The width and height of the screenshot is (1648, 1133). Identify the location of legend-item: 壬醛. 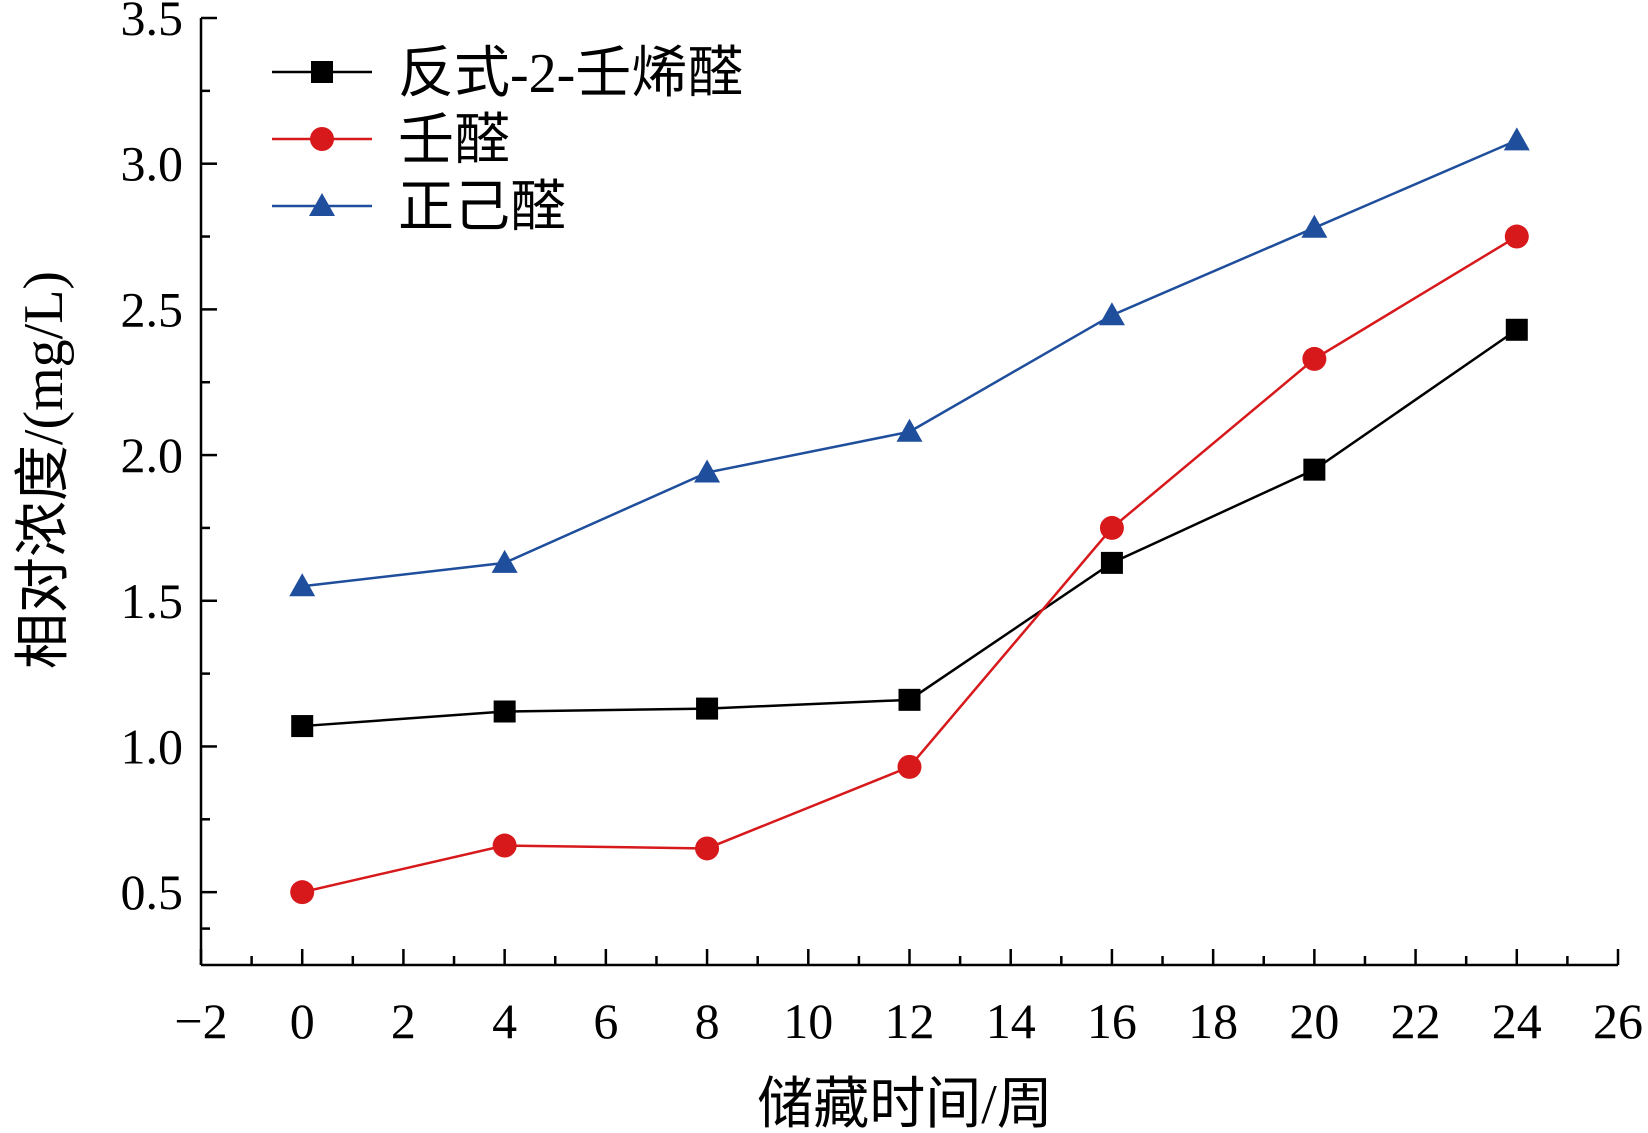
(391, 141).